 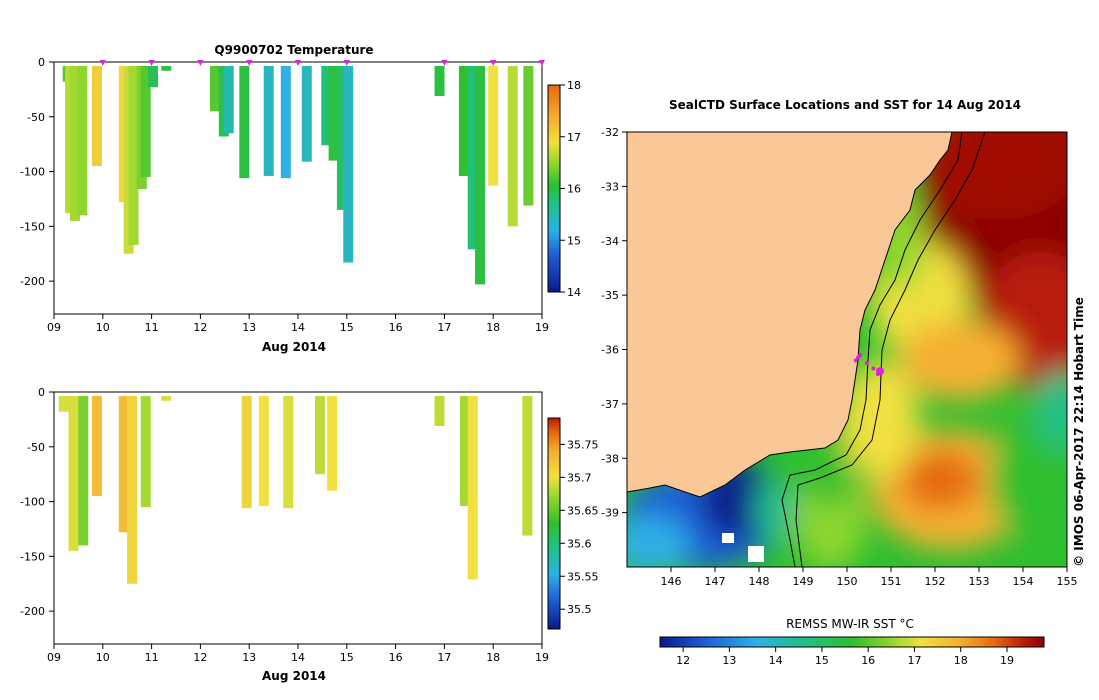 I want to click on colorbar-tick-label: 35.7, so click(x=579, y=477).